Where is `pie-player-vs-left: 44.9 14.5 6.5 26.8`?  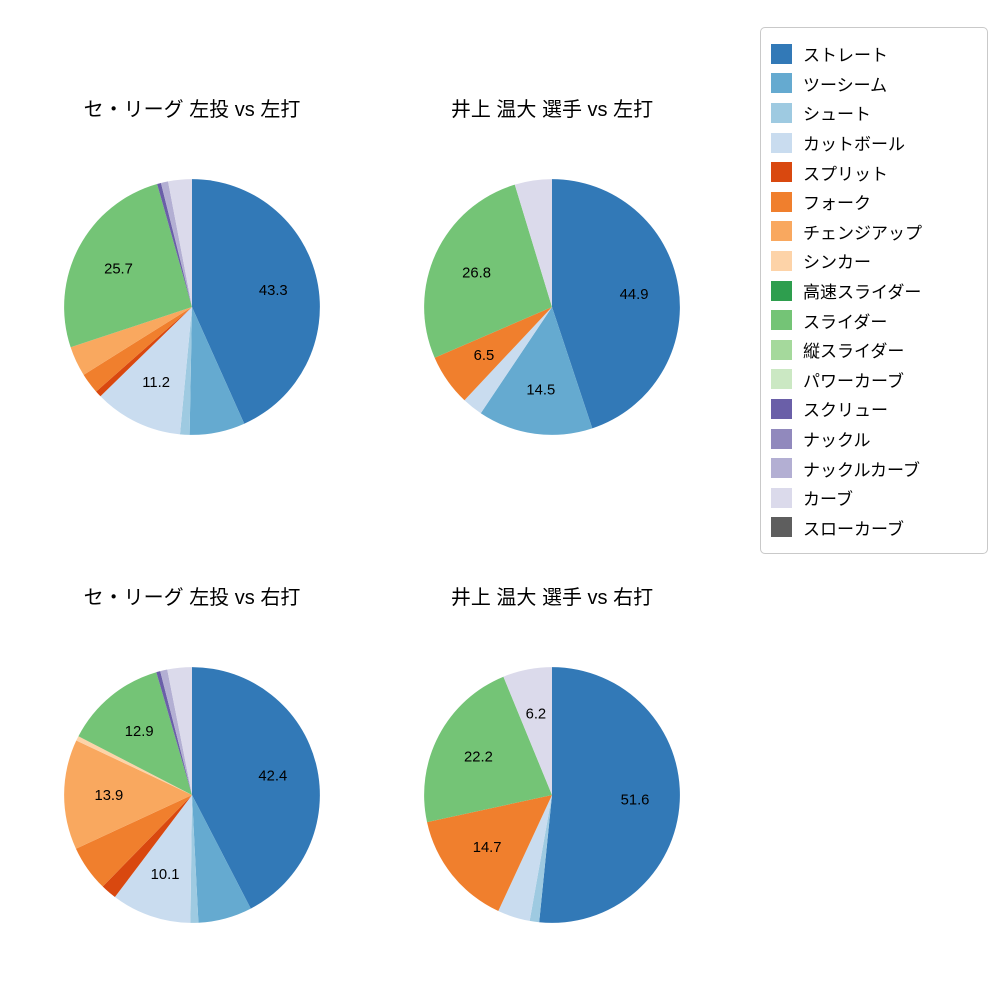 pie-player-vs-left: 44.9 14.5 6.5 26.8 is located at coordinates (552, 307).